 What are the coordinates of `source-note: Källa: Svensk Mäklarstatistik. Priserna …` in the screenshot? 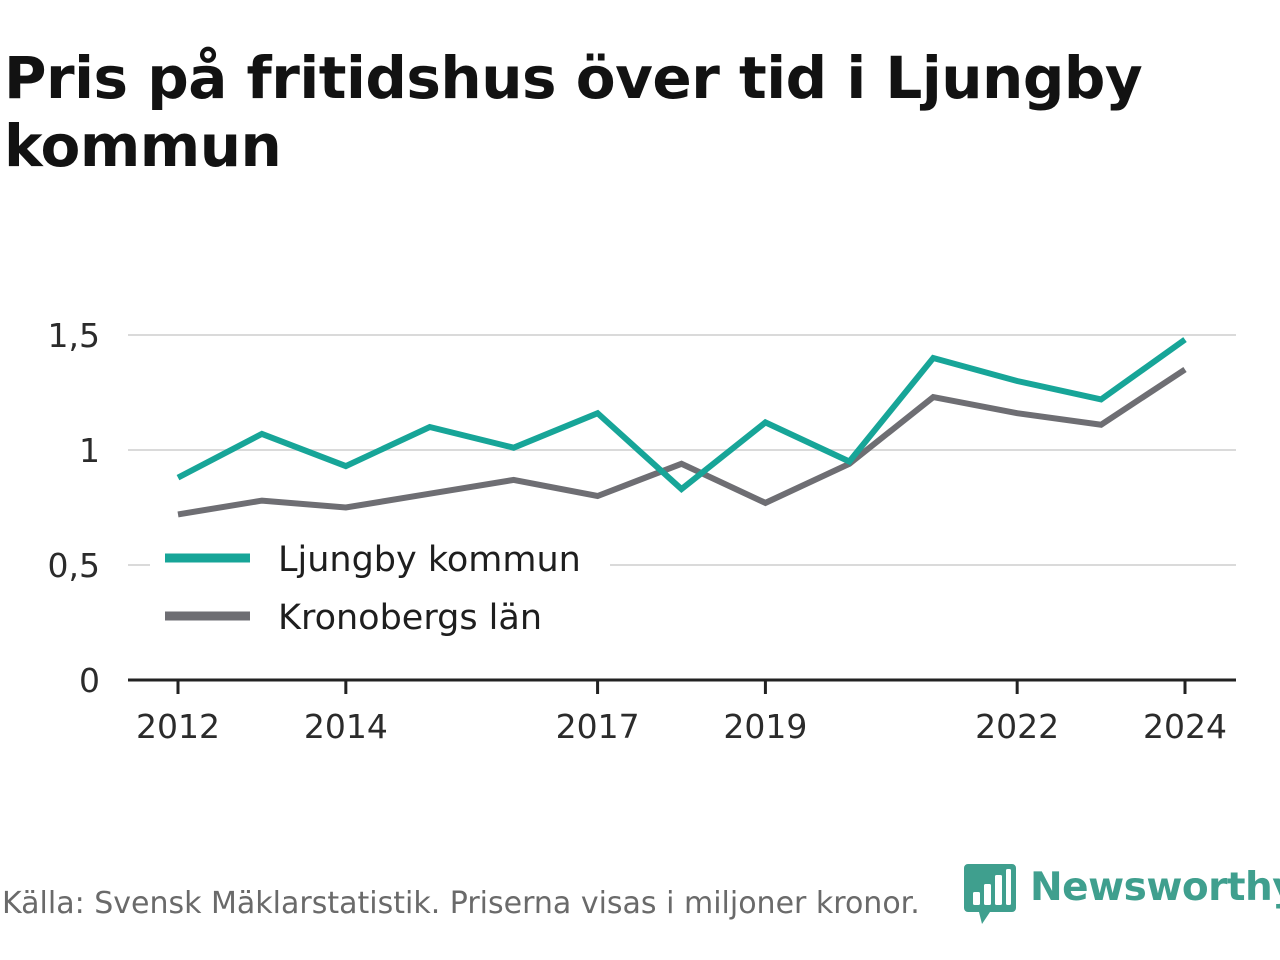 It's located at (461, 903).